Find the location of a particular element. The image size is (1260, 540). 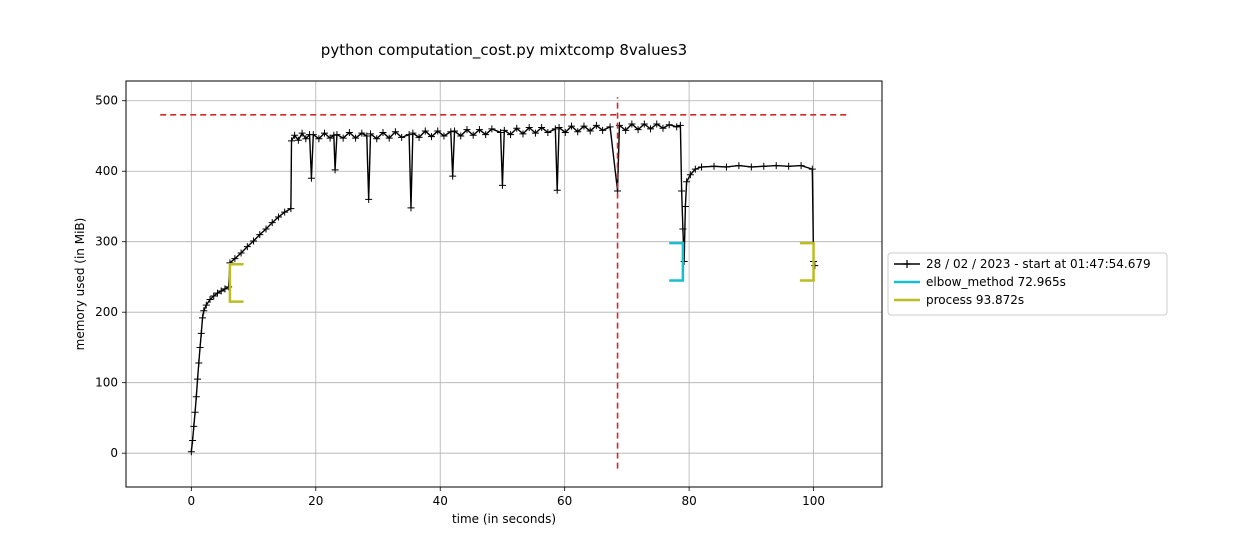

x-axis-label: time (in seconds) is located at coordinates (504, 519).